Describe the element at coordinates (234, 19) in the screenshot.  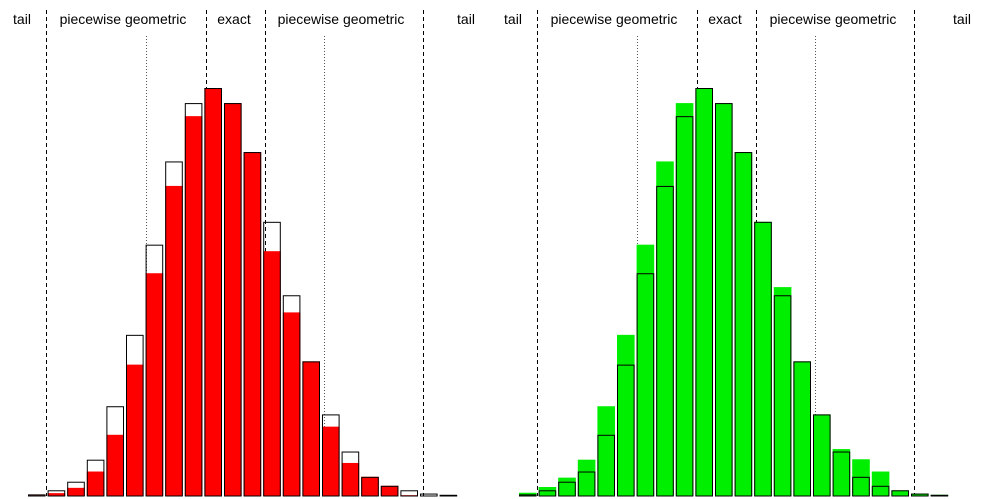
I see `left-label-exact: exact` at that location.